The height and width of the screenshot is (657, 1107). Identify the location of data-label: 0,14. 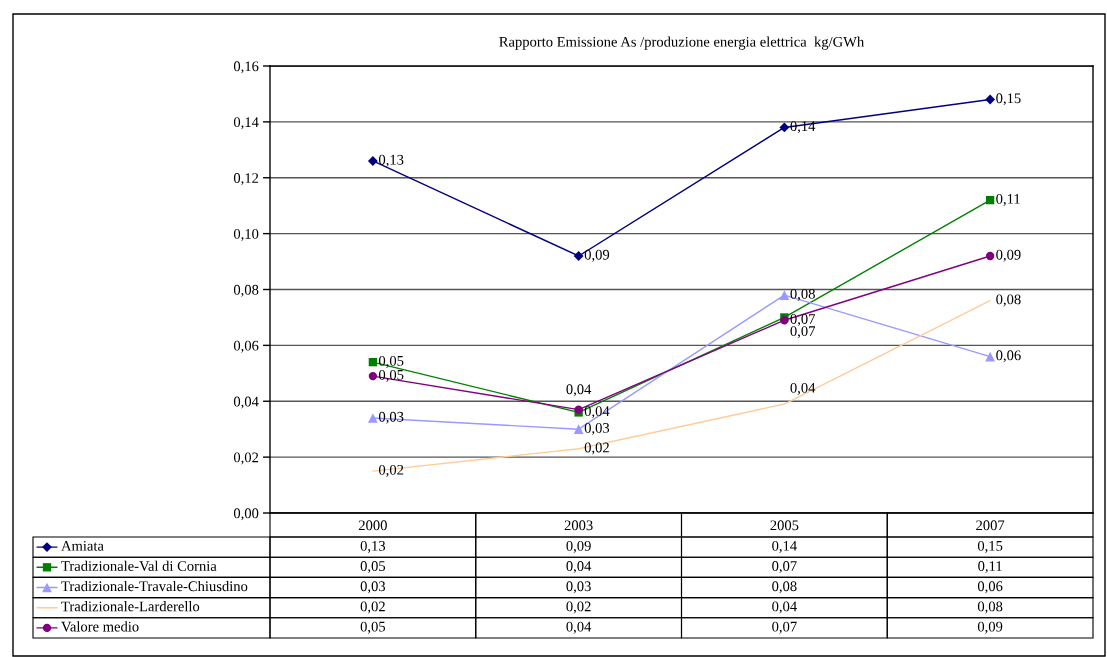
(784, 546).